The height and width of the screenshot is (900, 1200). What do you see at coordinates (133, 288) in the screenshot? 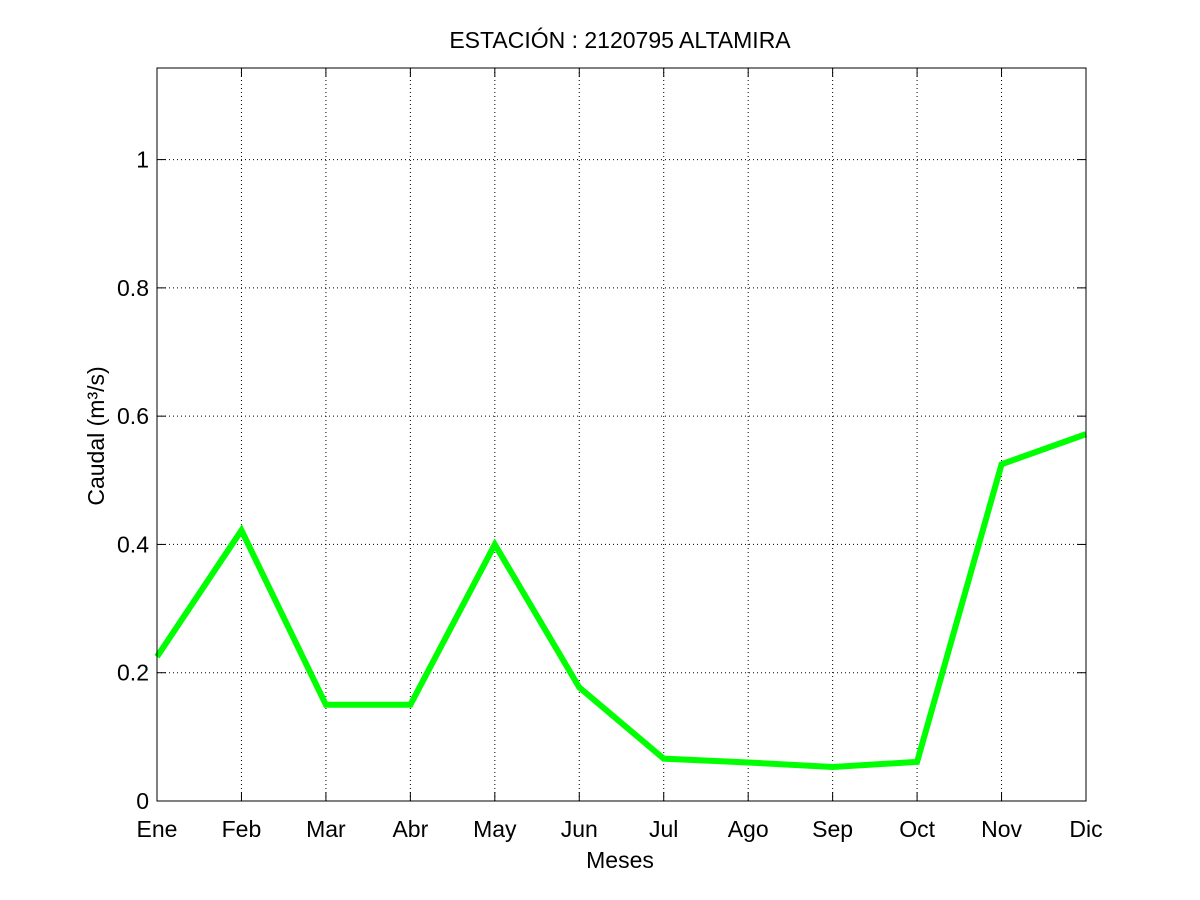
I see `y-tick-label: 0.8` at bounding box center [133, 288].